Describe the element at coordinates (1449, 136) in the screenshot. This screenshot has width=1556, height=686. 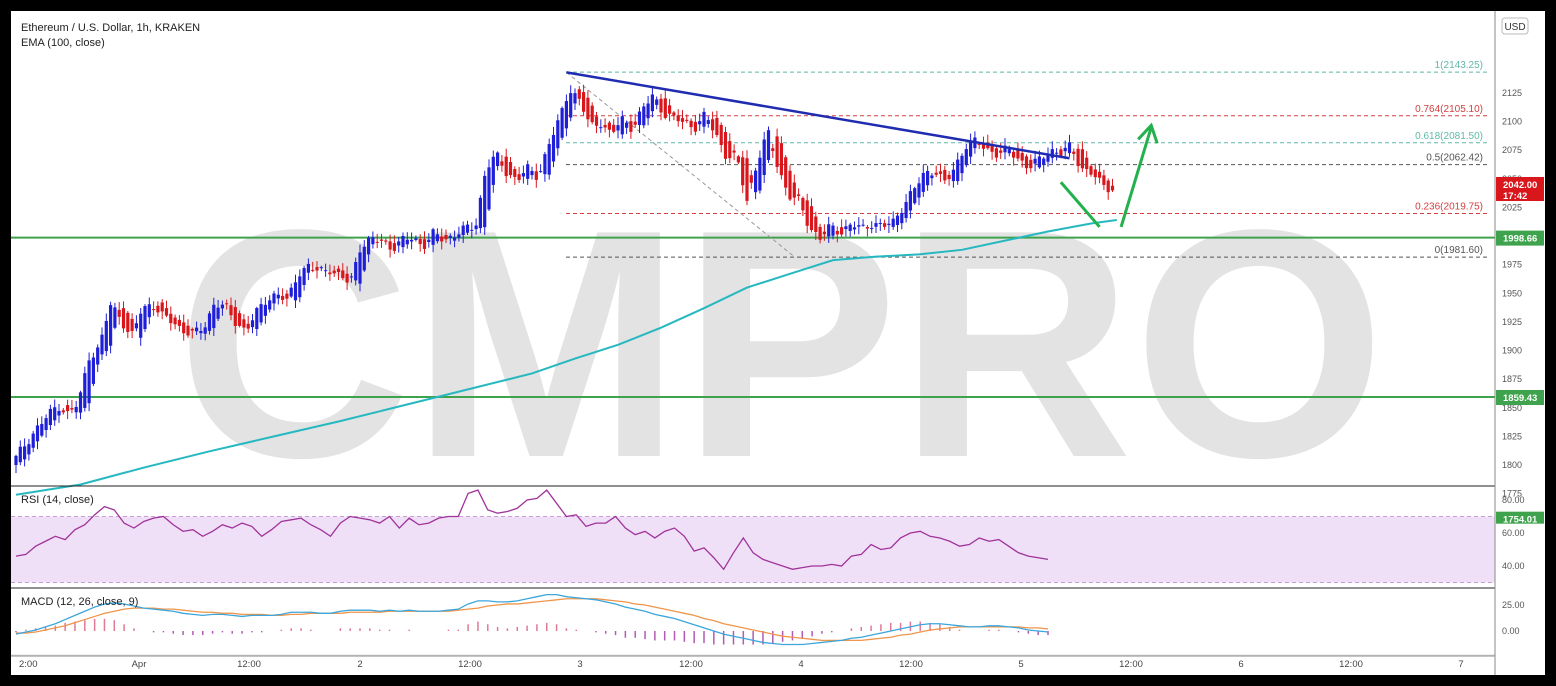
I see `fib-label: 0.618(2081.50)` at that location.